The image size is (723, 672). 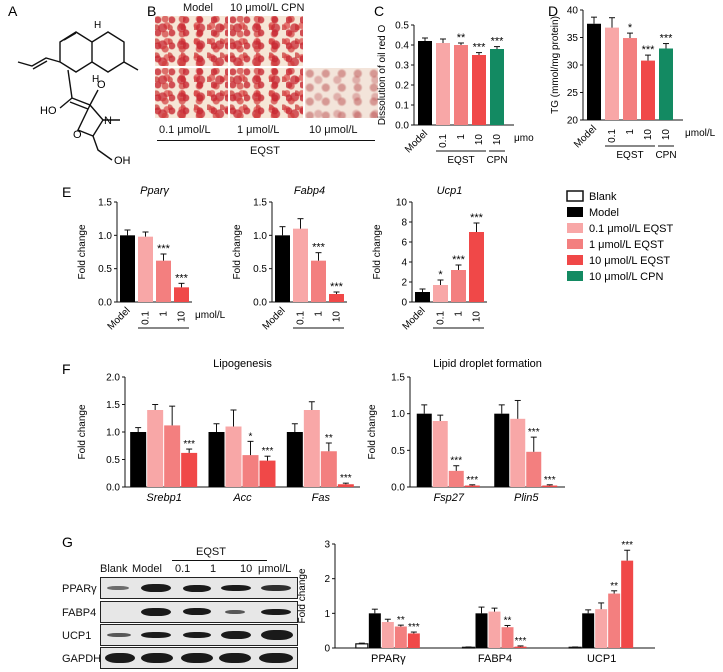 I want to click on y-tick-label: 30, so click(x=573, y=66).